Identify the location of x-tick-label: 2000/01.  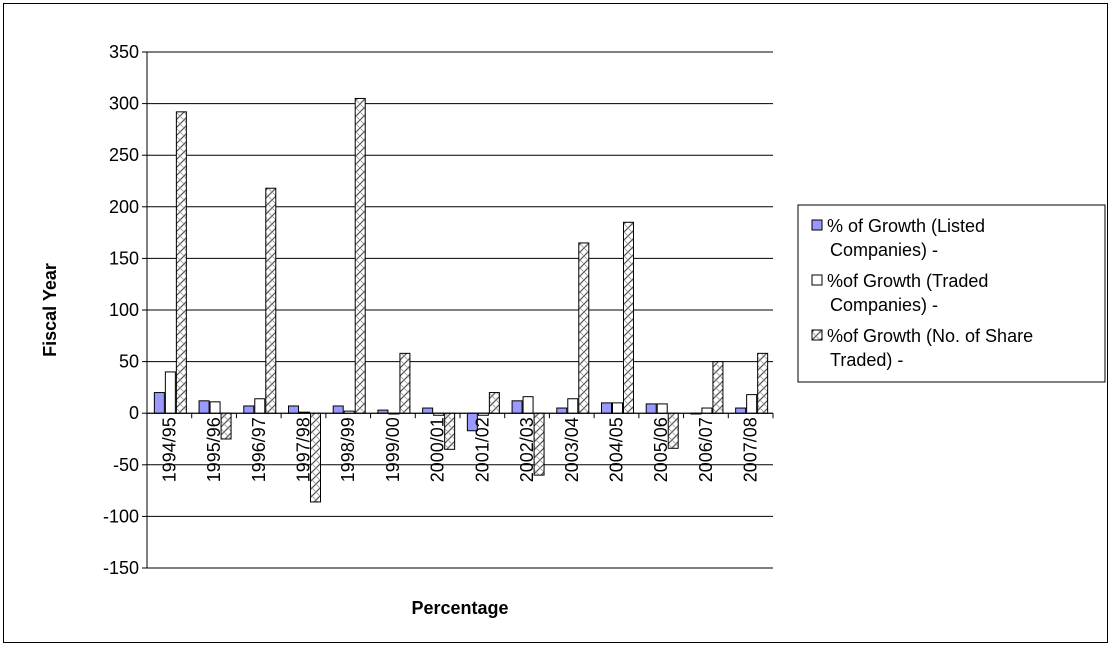
(438, 449).